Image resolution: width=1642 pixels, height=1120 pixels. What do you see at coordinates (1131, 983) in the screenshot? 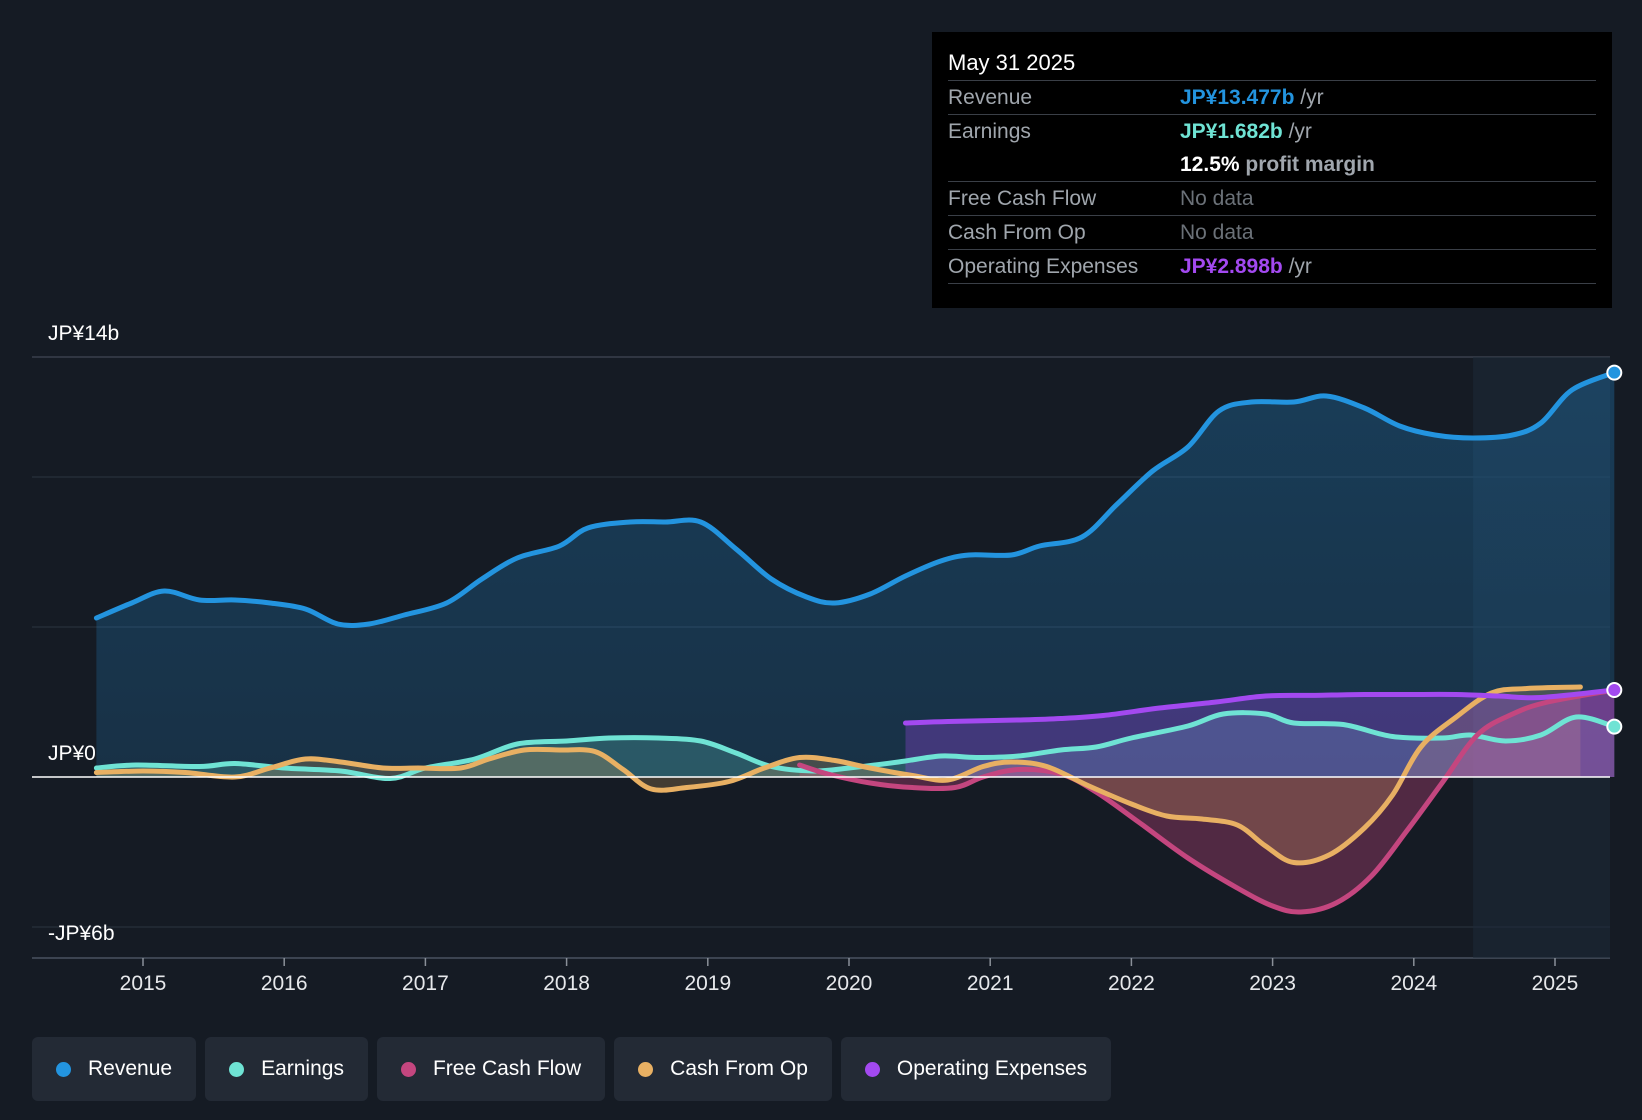
I see `x-tick-label: 2022` at bounding box center [1131, 983].